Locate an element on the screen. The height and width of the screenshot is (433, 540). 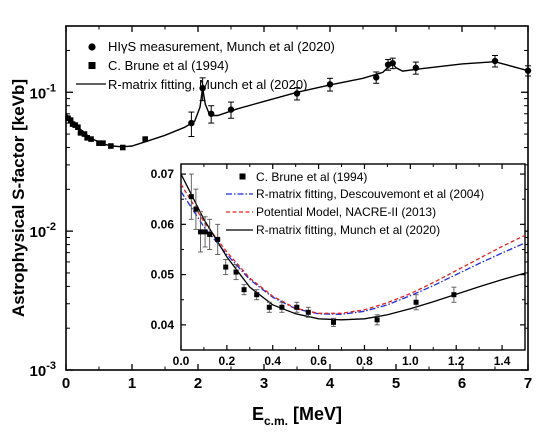
x-tick-label: 6 is located at coordinates (462, 383).